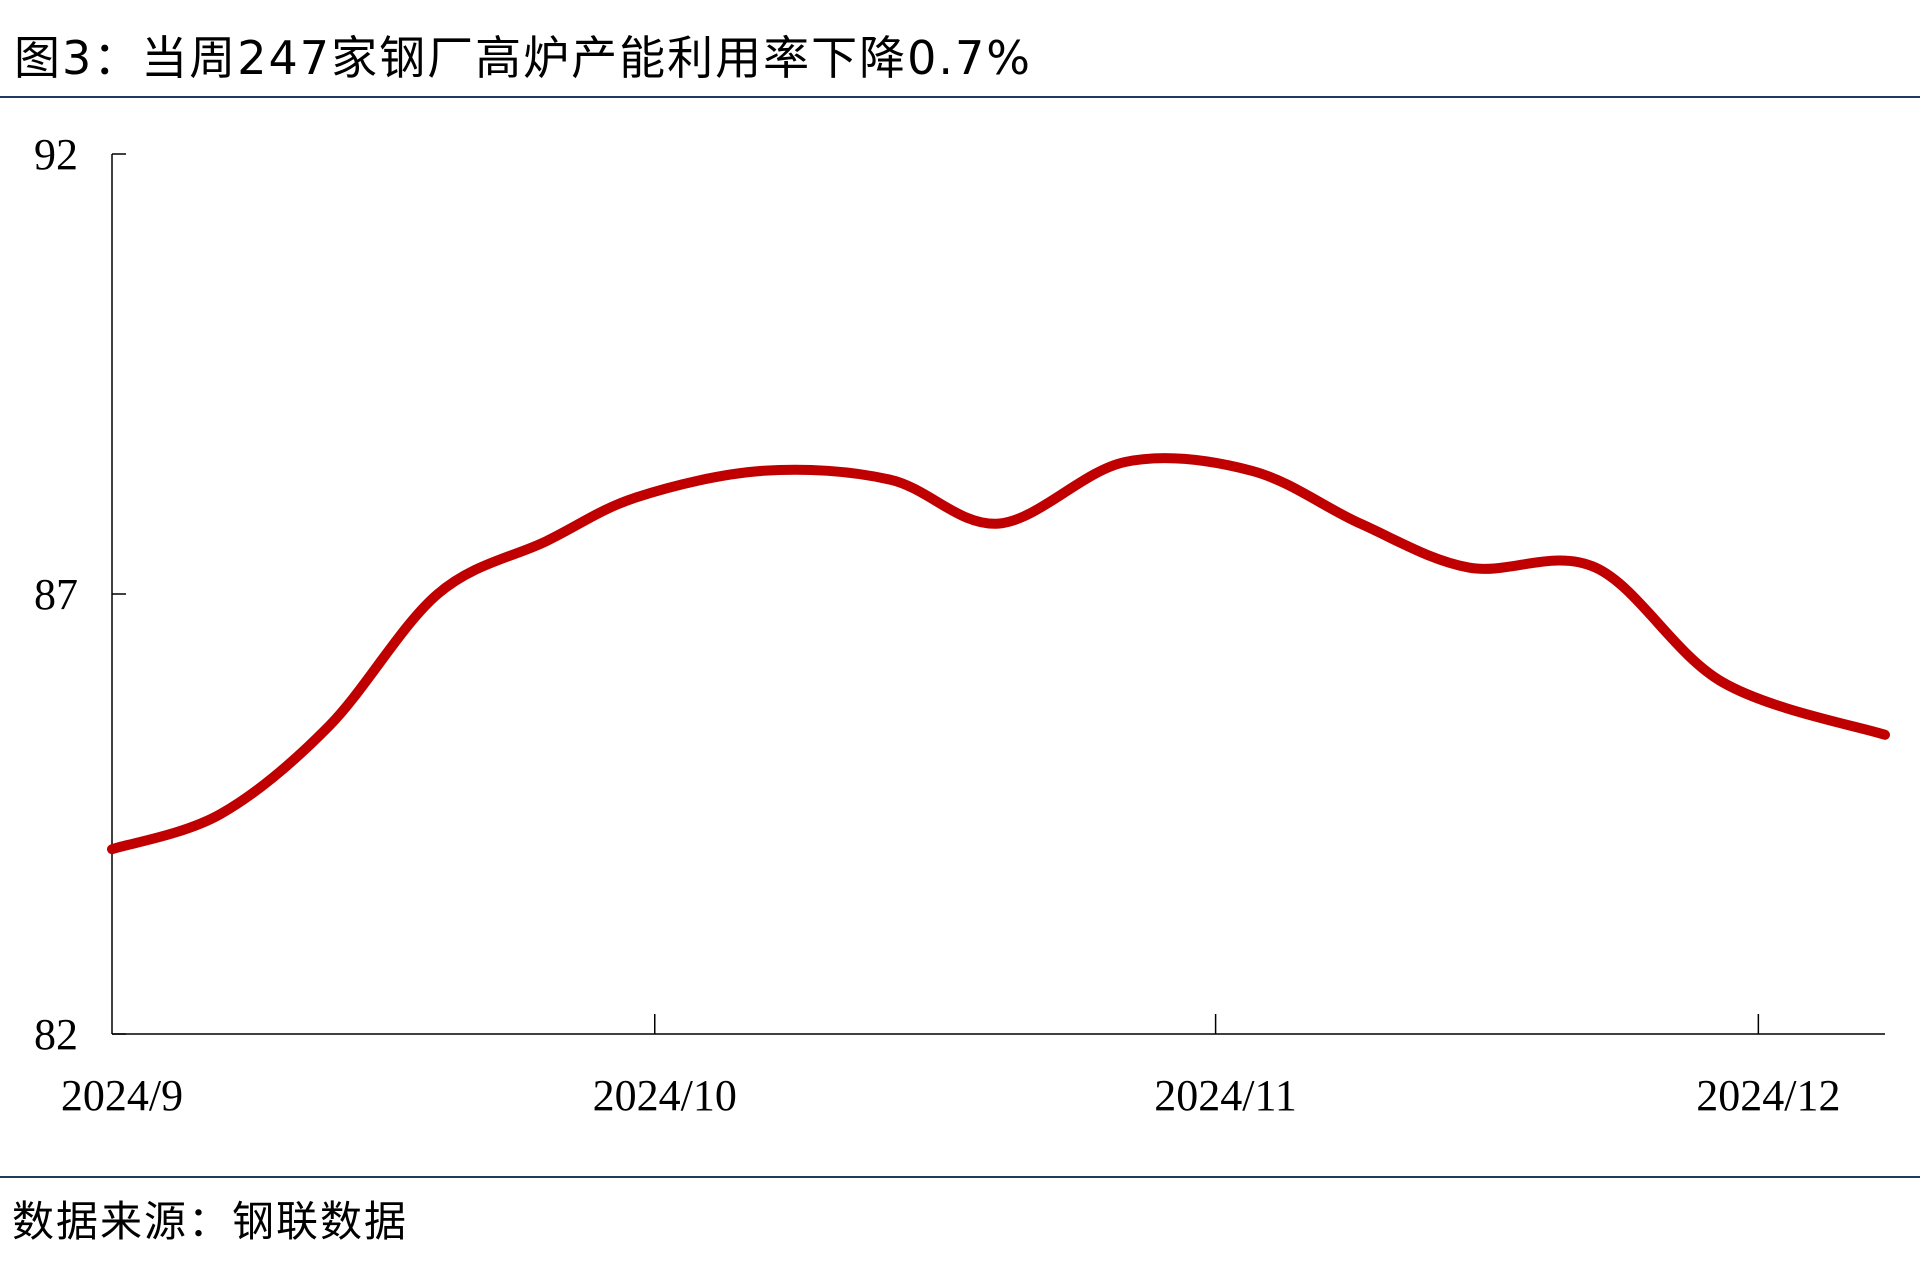 The height and width of the screenshot is (1276, 1920). I want to click on x-tick-label: 2024/10, so click(665, 1095).